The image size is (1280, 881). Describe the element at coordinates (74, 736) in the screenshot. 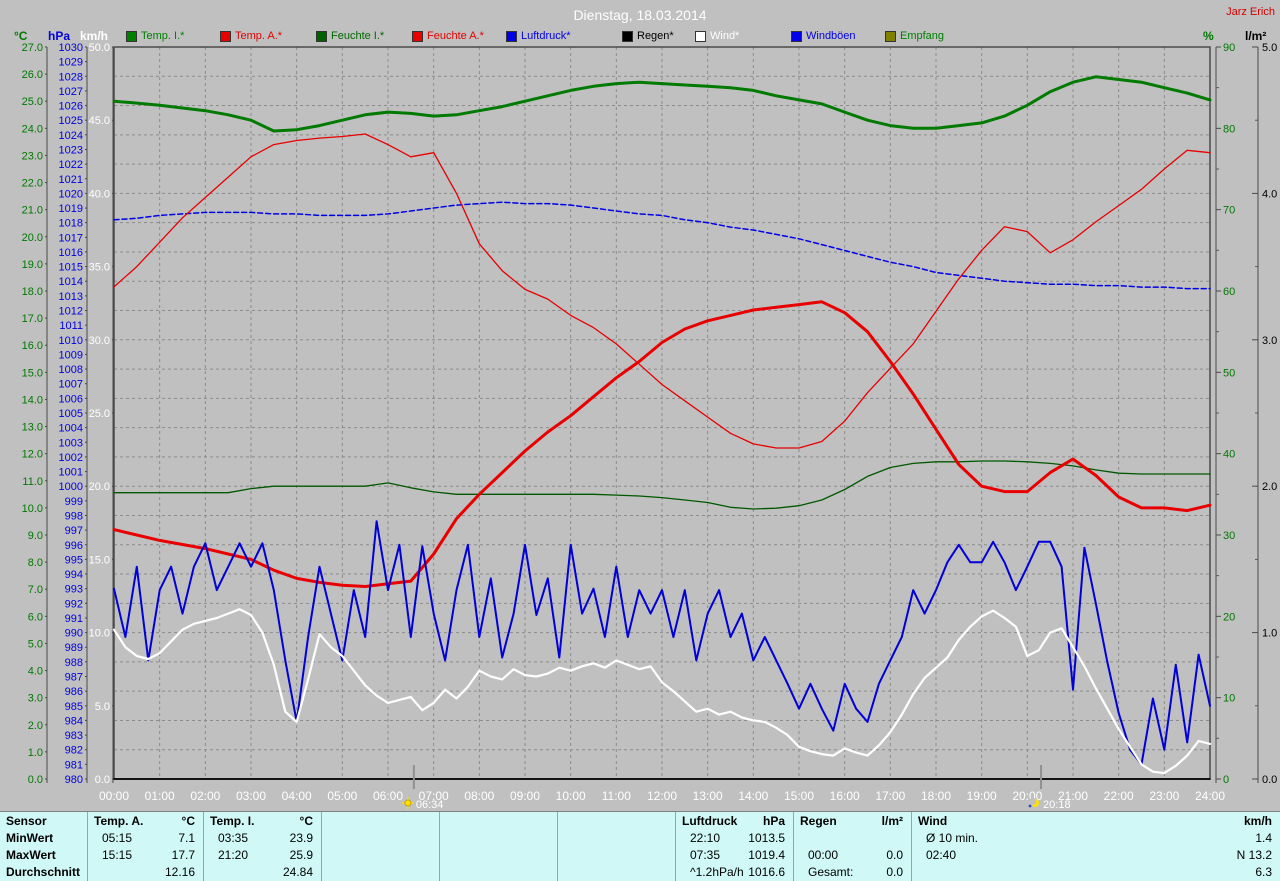

I see `axis-label-hpa: 983` at that location.